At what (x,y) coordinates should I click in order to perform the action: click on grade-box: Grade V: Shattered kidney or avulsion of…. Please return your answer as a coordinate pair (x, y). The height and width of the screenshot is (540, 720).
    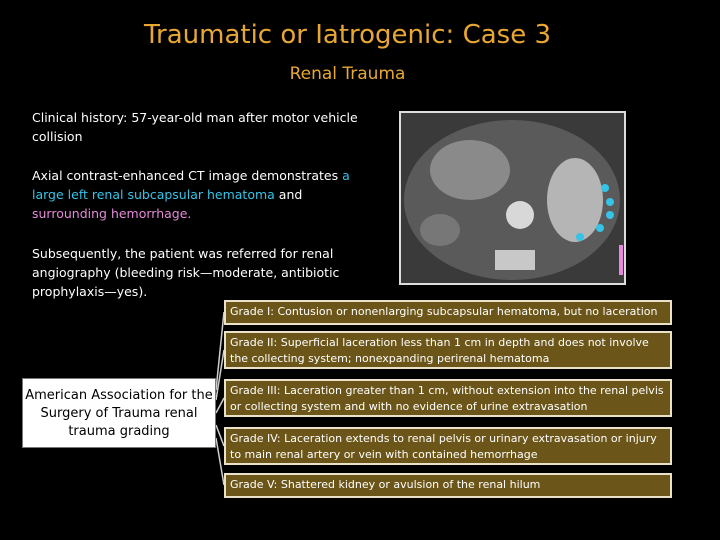
    Looking at the image, I should click on (448, 485).